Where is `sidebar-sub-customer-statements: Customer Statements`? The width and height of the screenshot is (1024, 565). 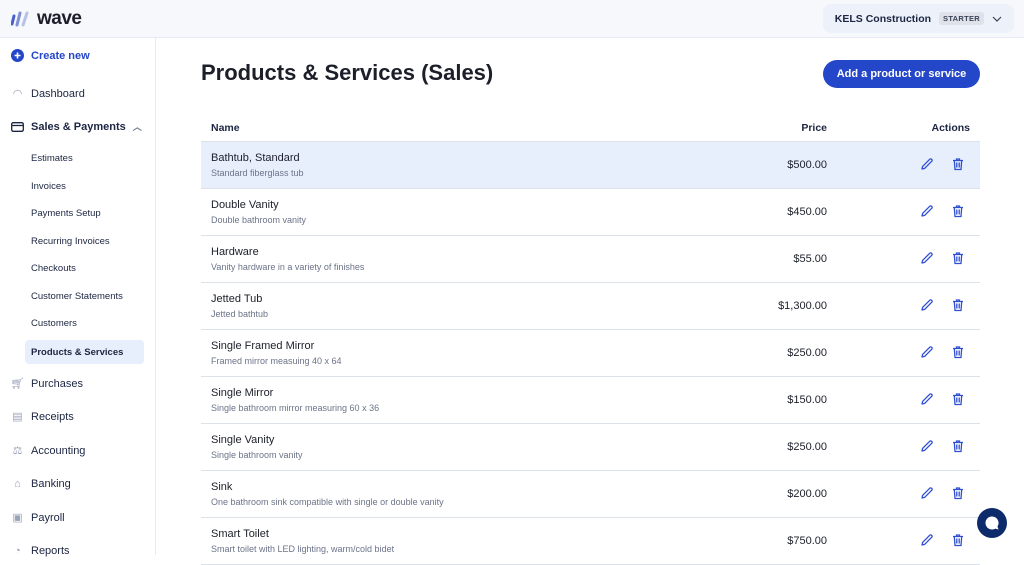
sidebar-sub-customer-statements: Customer Statements is located at coordinates (77, 296).